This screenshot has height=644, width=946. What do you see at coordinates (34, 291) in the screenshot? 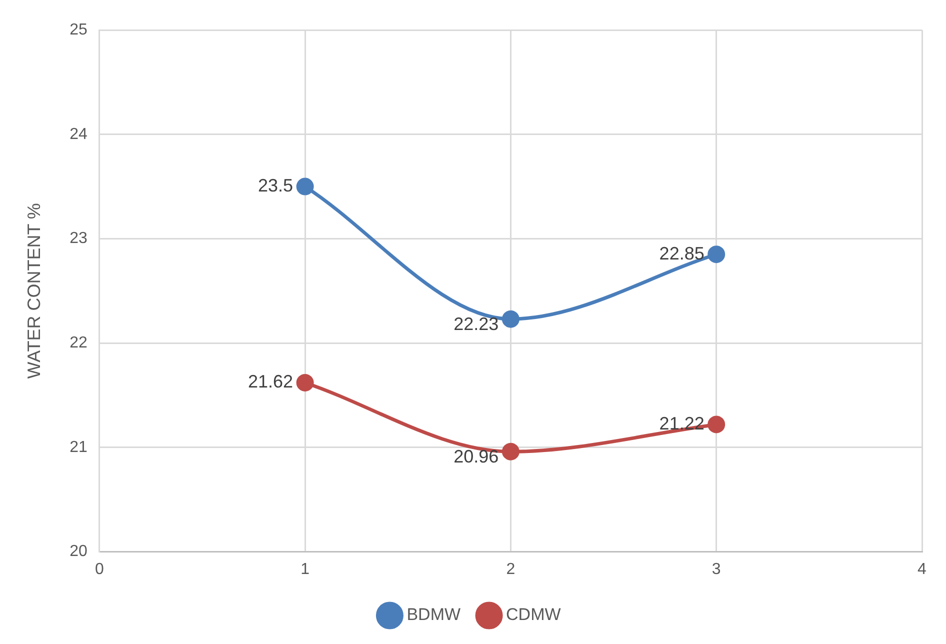
I see `y-axis-title: WATER CONTENT %` at bounding box center [34, 291].